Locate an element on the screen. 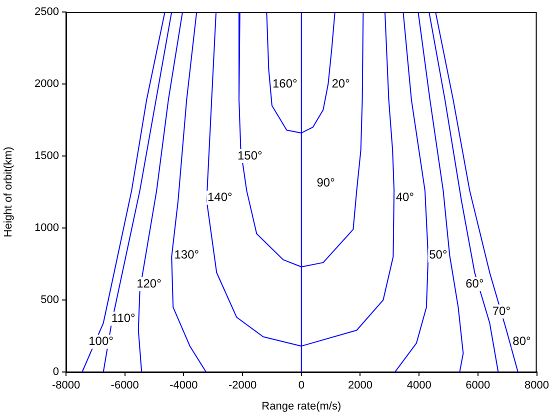 Image resolution: width=552 pixels, height=413 pixels. x-axis-title: Range rate(m/s) is located at coordinates (302, 406).